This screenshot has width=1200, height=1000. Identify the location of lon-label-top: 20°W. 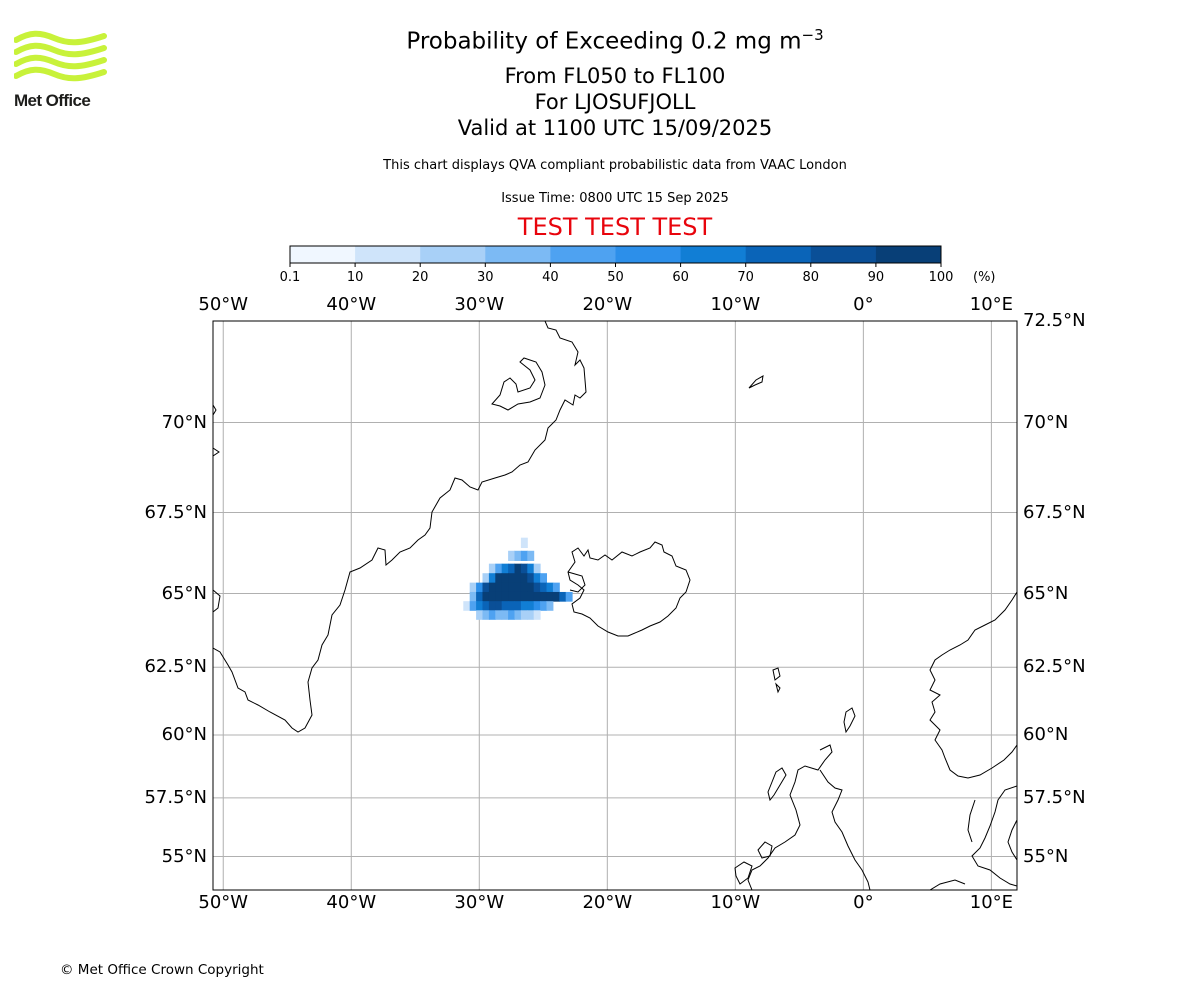
(607, 304).